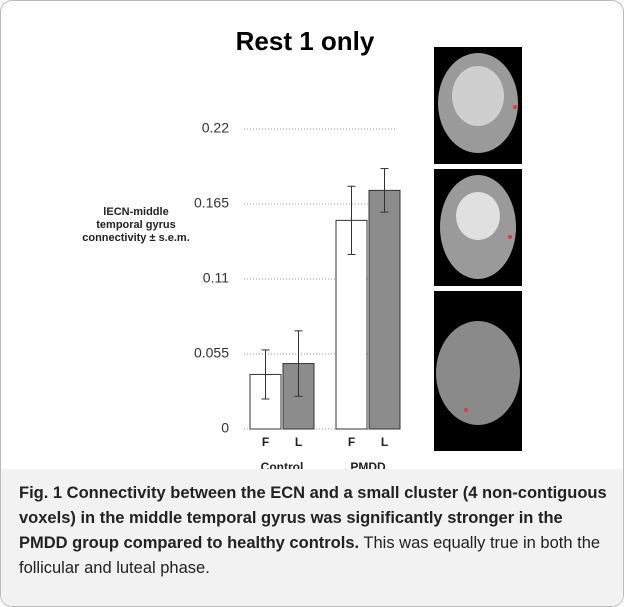  I want to click on group-label: Control, so click(282, 464).